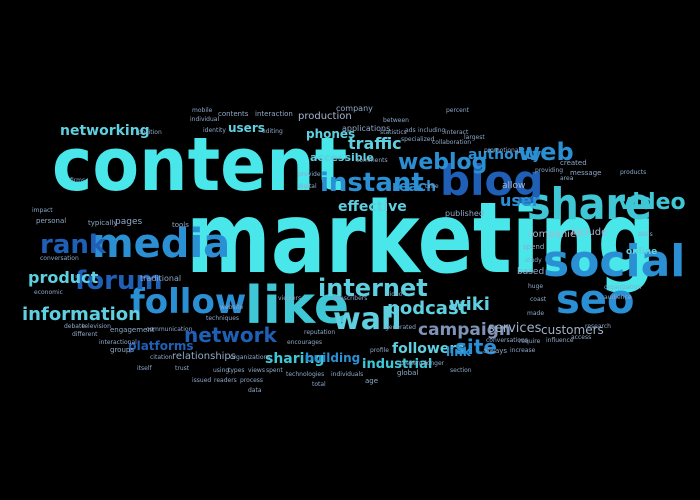 The image size is (700, 500). I want to click on word-services: services, so click(515, 328).